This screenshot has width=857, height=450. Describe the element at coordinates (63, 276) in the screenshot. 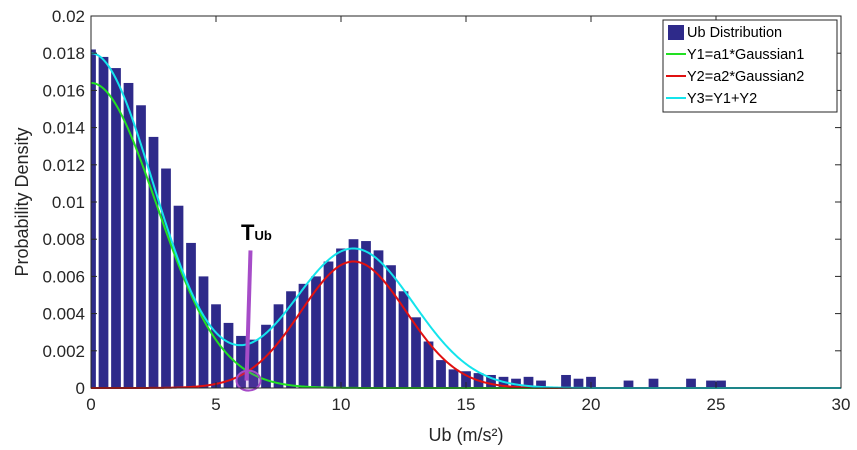

I see `y-tick-label: 0.006` at that location.